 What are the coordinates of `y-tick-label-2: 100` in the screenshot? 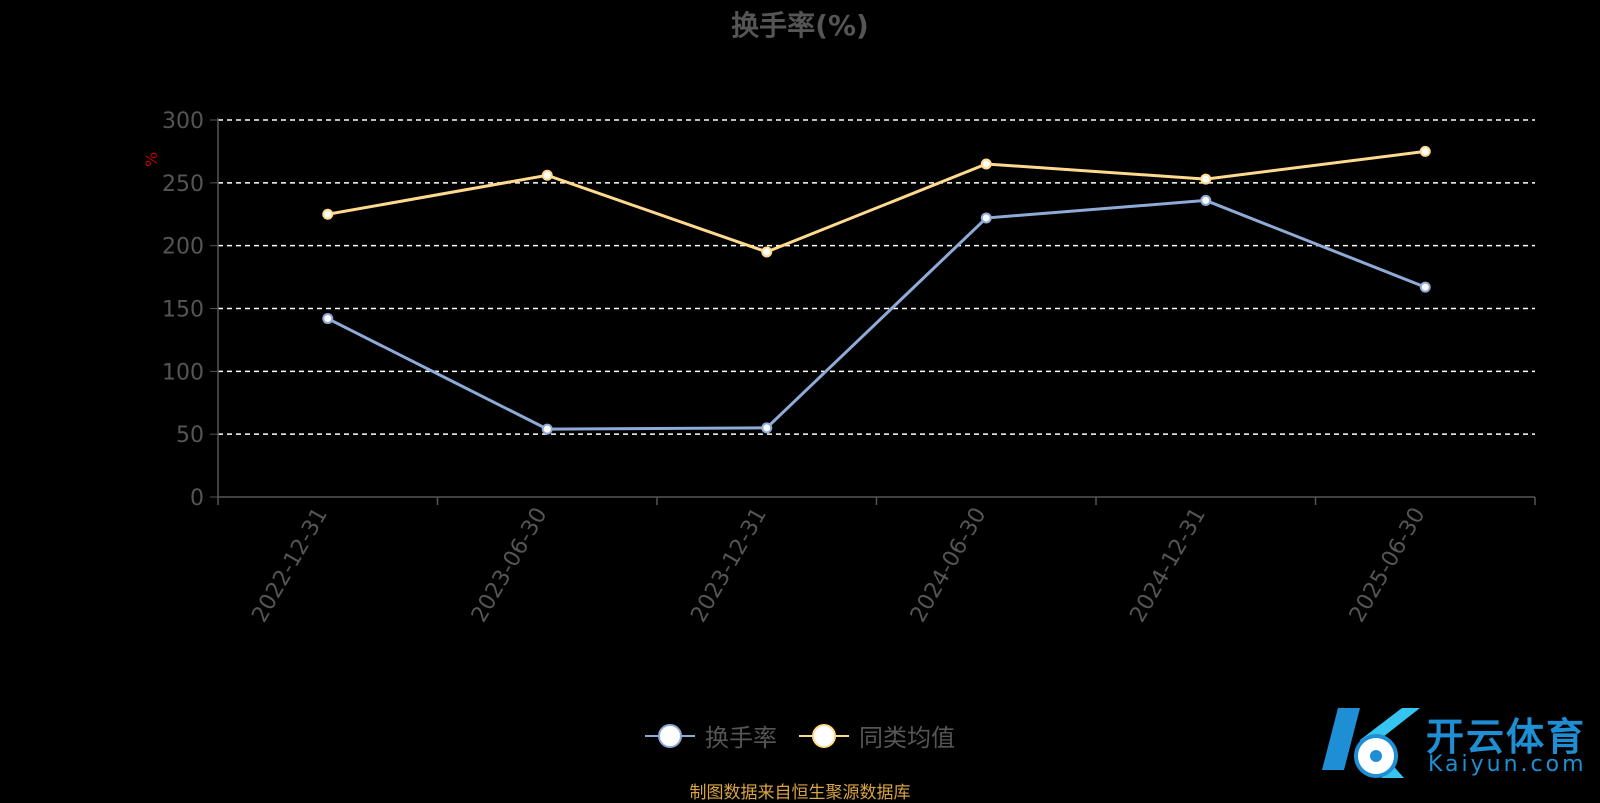 It's located at (183, 372).